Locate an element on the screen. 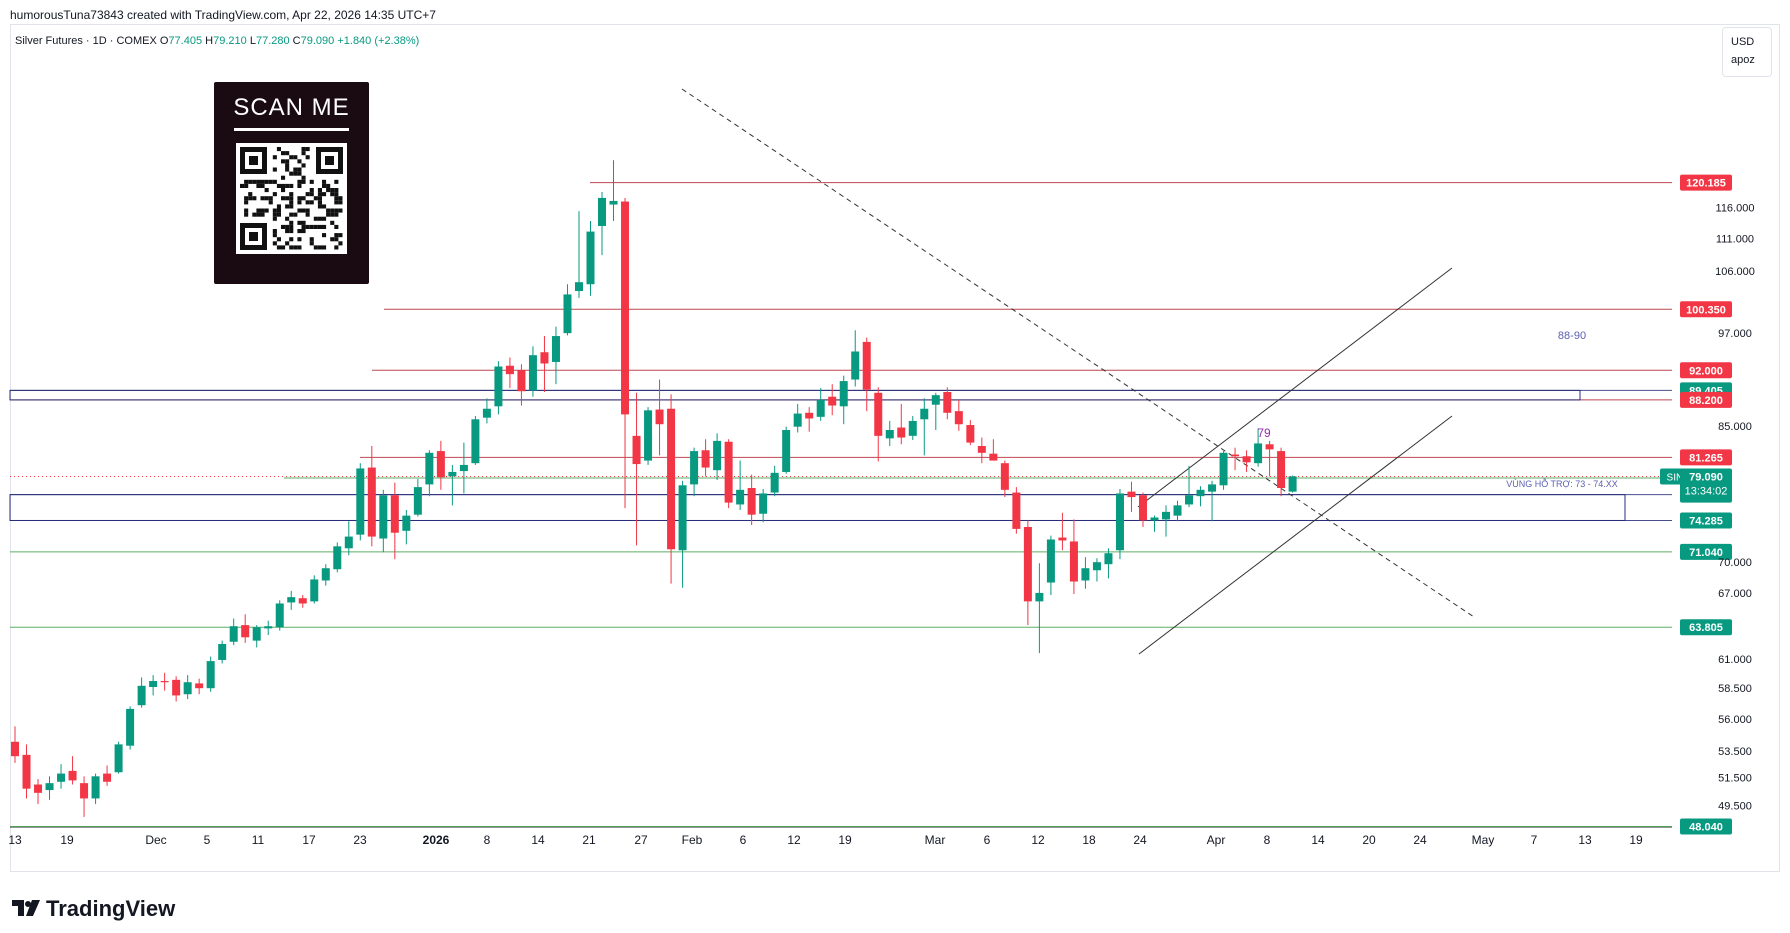 The image size is (1790, 933). time-tick-label: 5 is located at coordinates (207, 840).